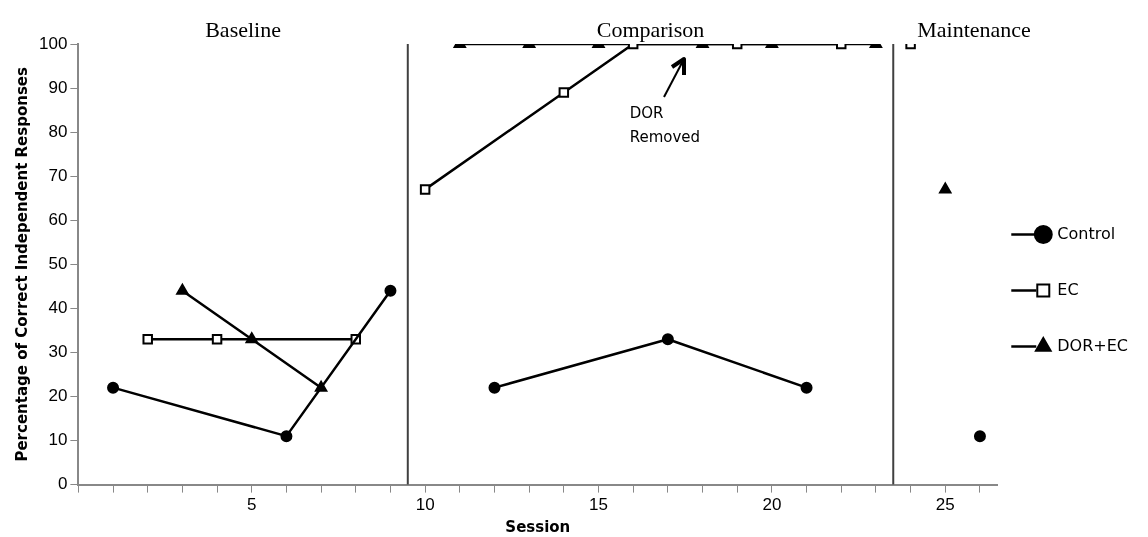  I want to click on y-axis-title: Percentage of Correct Independent Responses, so click(21, 264).